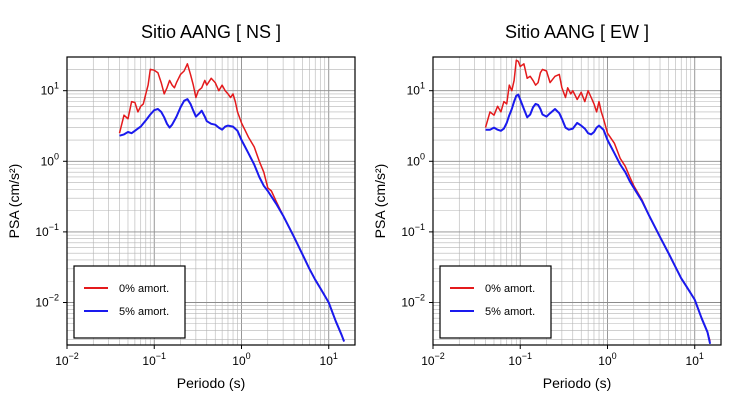  I want to click on chart-title: Sitio AANG [ NS ], so click(211, 32).